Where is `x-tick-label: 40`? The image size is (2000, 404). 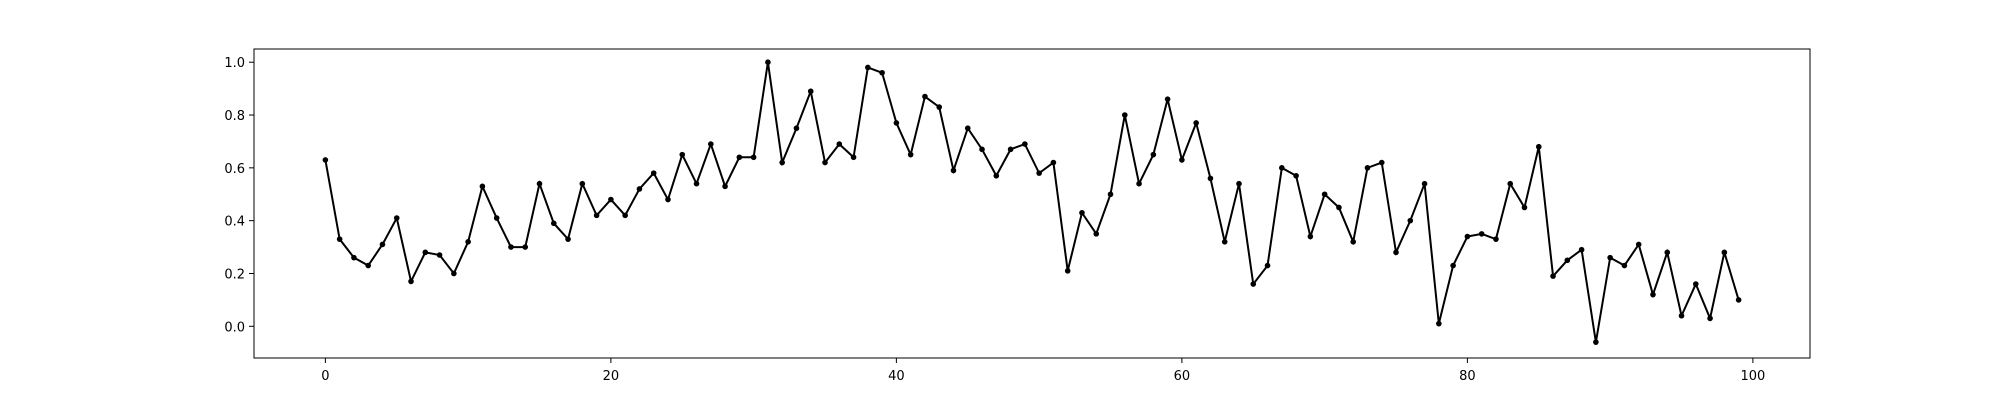
x-tick-label: 40 is located at coordinates (896, 376).